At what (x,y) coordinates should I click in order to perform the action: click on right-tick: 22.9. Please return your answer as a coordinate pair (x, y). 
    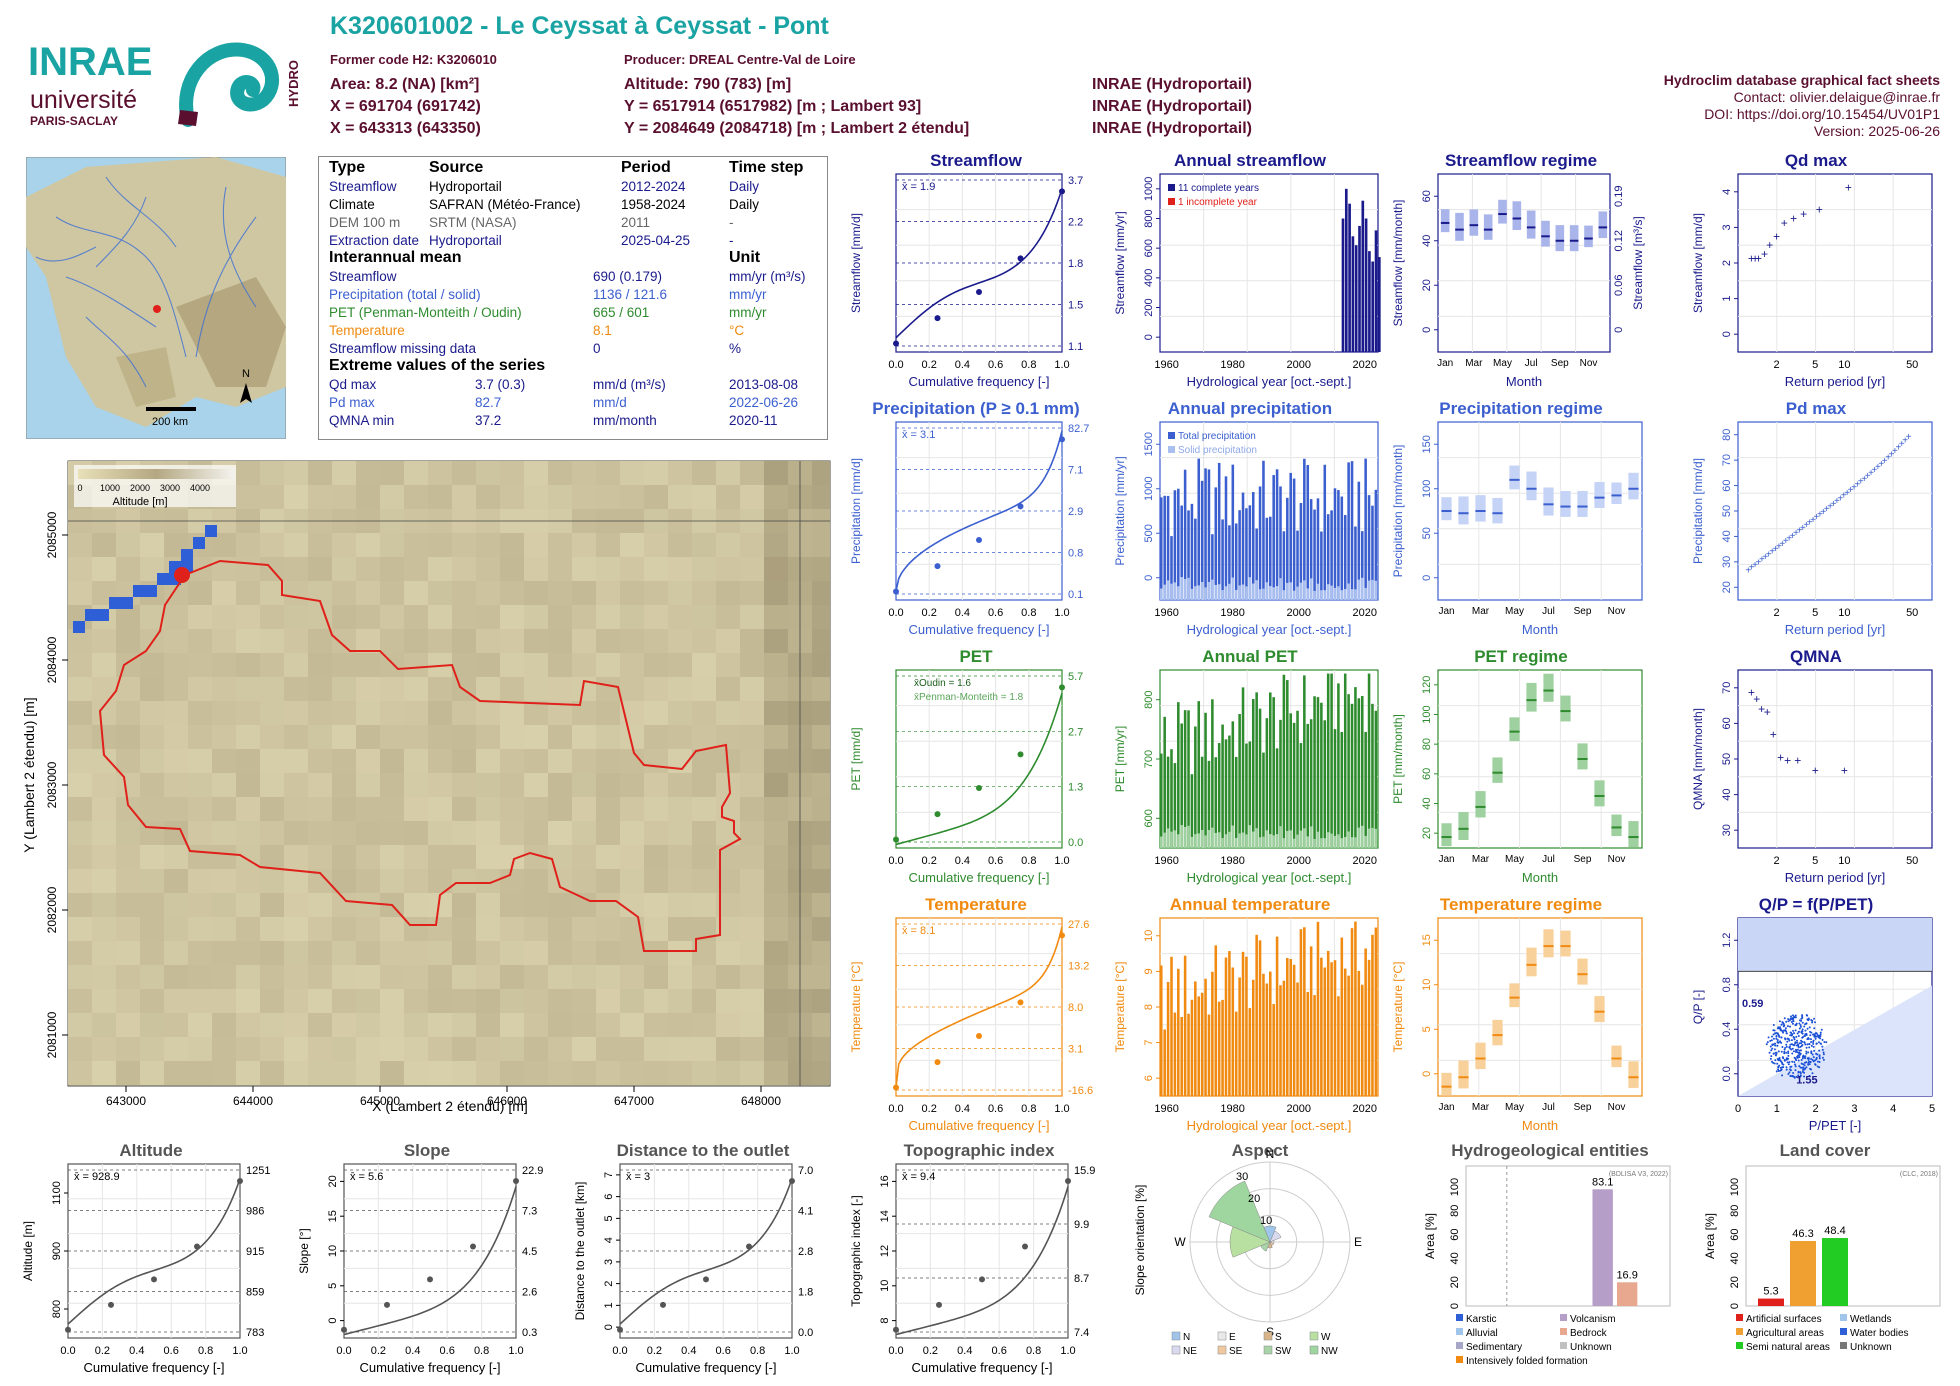
    Looking at the image, I should click on (532, 1171).